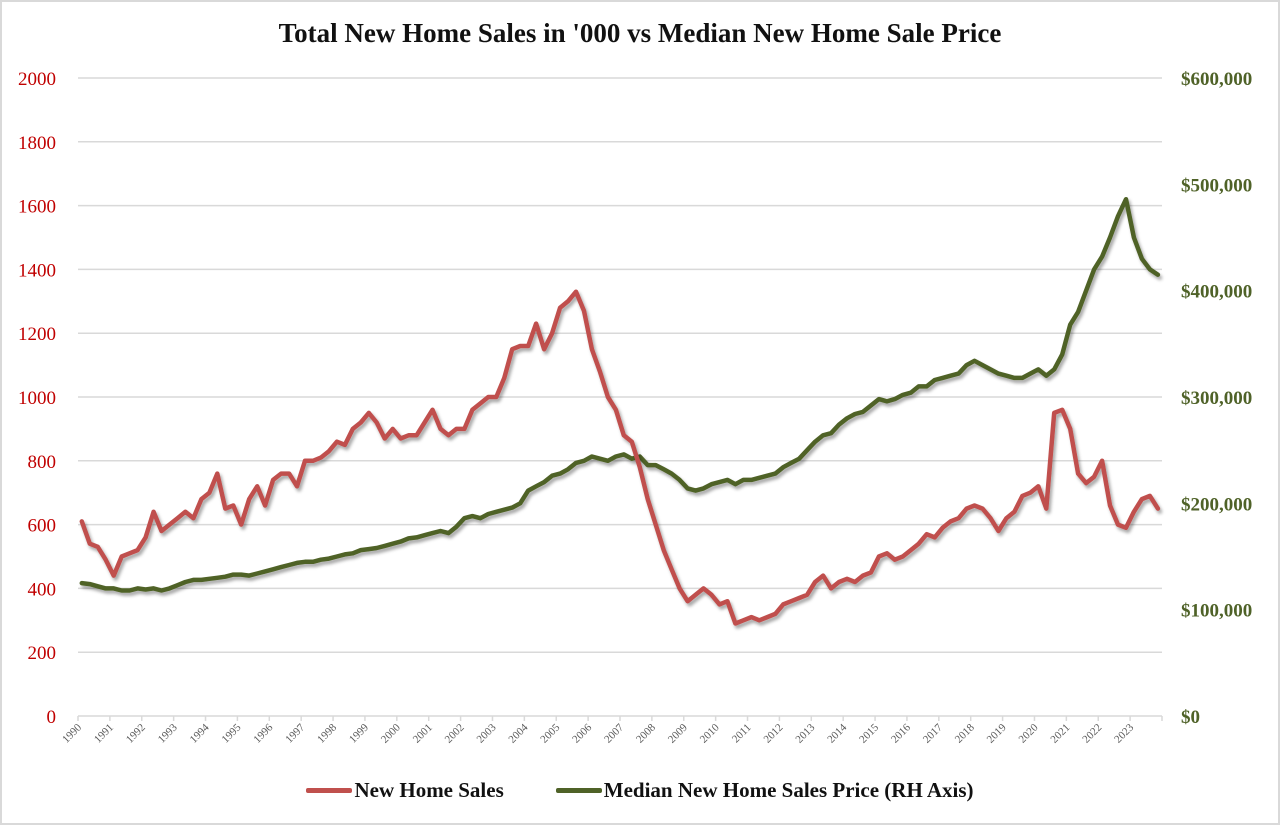 This screenshot has width=1280, height=825. What do you see at coordinates (773, 734) in the screenshot?
I see `x-tick-label: 2012` at bounding box center [773, 734].